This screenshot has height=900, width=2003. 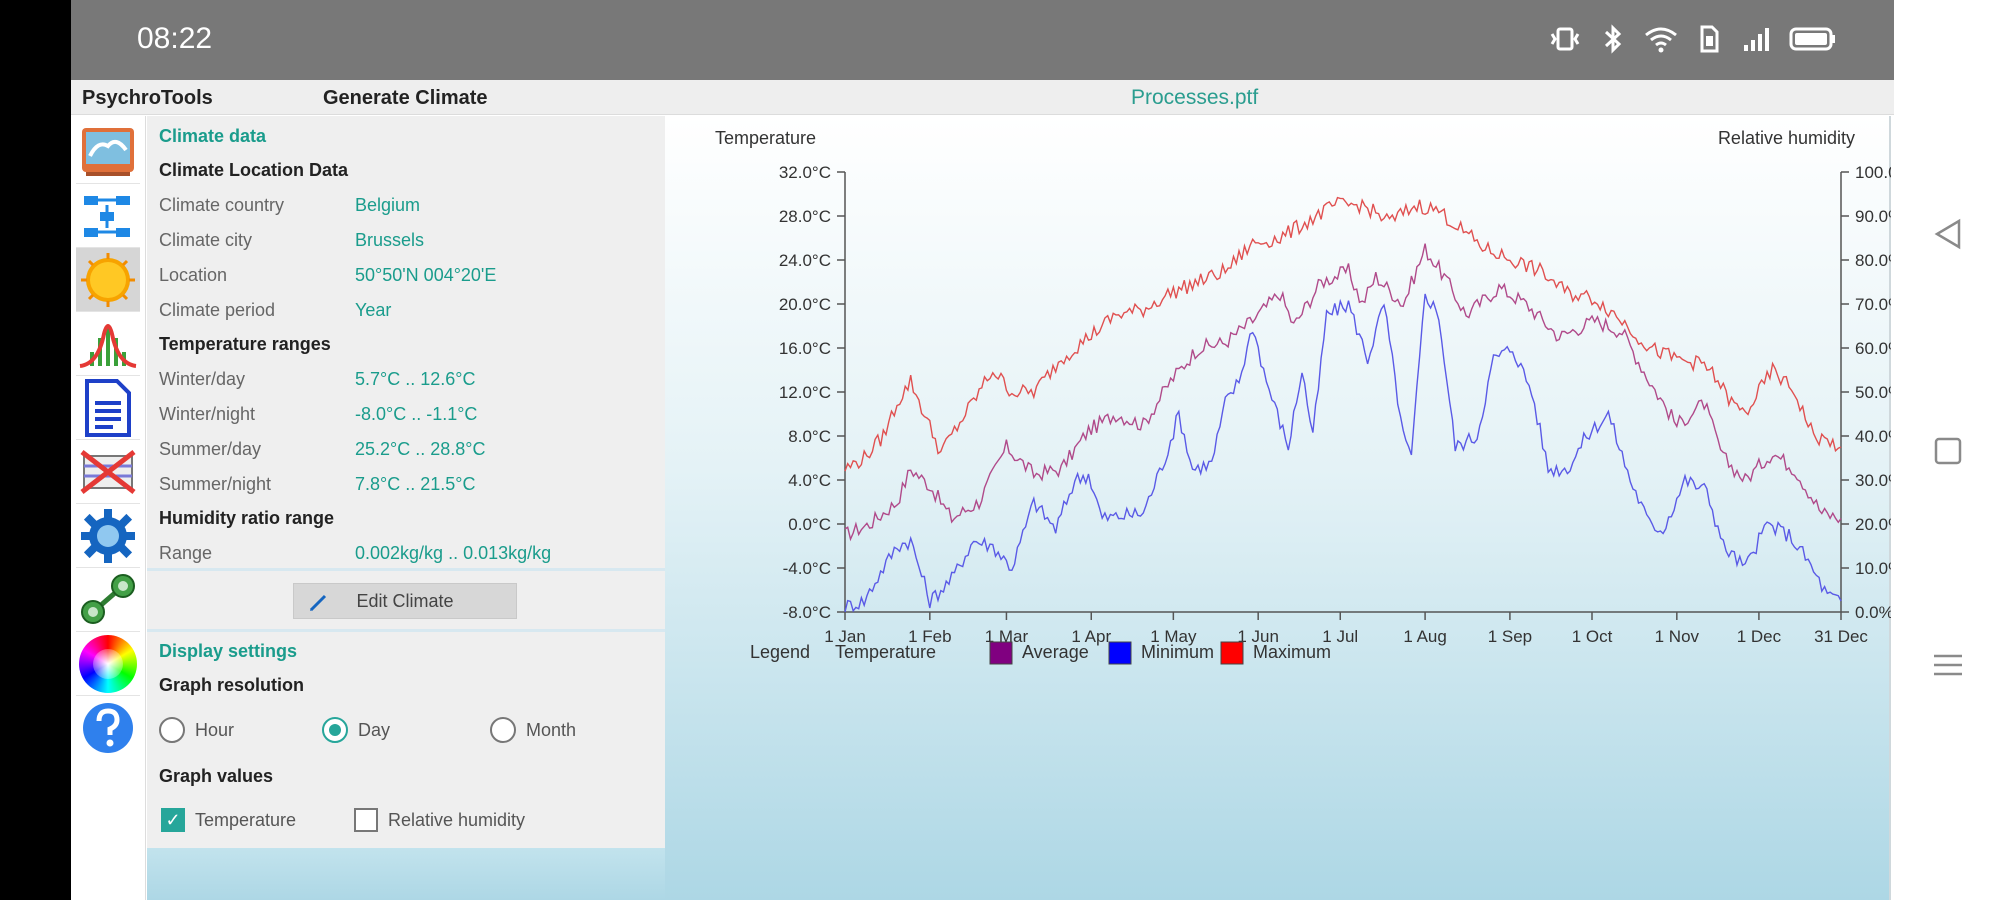 I want to click on vibrate-icon, so click(x=1565, y=39).